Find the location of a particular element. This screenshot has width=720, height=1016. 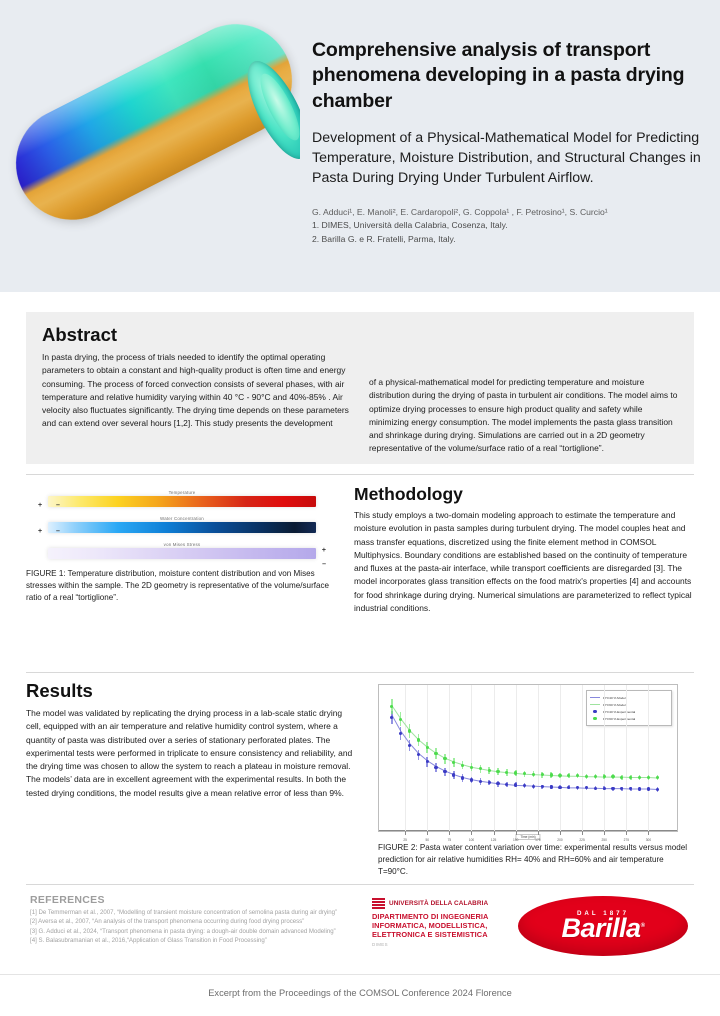

chart-x-tick-label: 50 is located at coordinates (427, 840).